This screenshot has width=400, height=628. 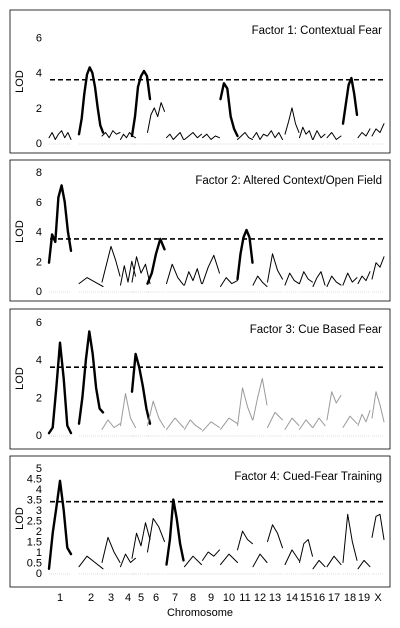 I want to click on x-tick-label: 7, so click(x=175, y=598).